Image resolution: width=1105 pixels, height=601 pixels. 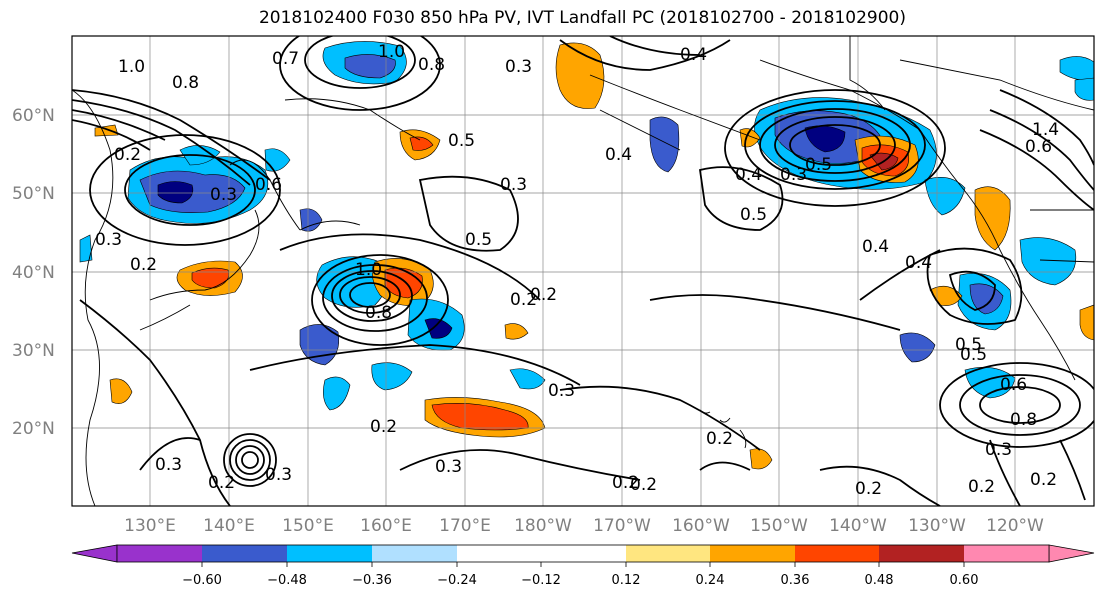 I want to click on lat-label-20n: 20°N, so click(x=33, y=429).